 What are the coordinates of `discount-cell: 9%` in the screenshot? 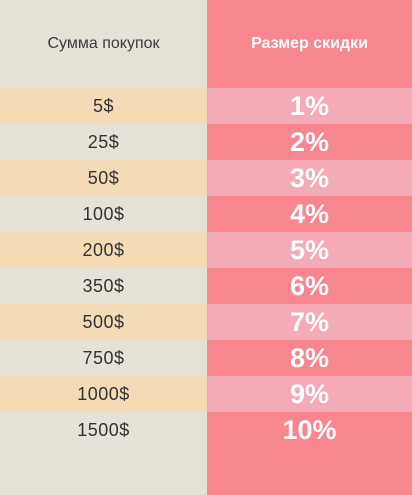 It's located at (309, 394).